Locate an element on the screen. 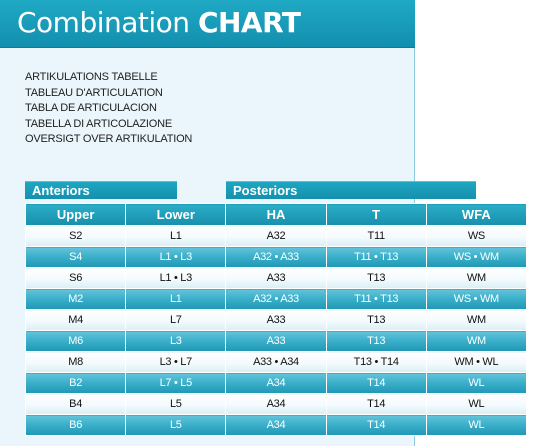  table-row: B4 L5 A34 T14 WL is located at coordinates (276, 404).